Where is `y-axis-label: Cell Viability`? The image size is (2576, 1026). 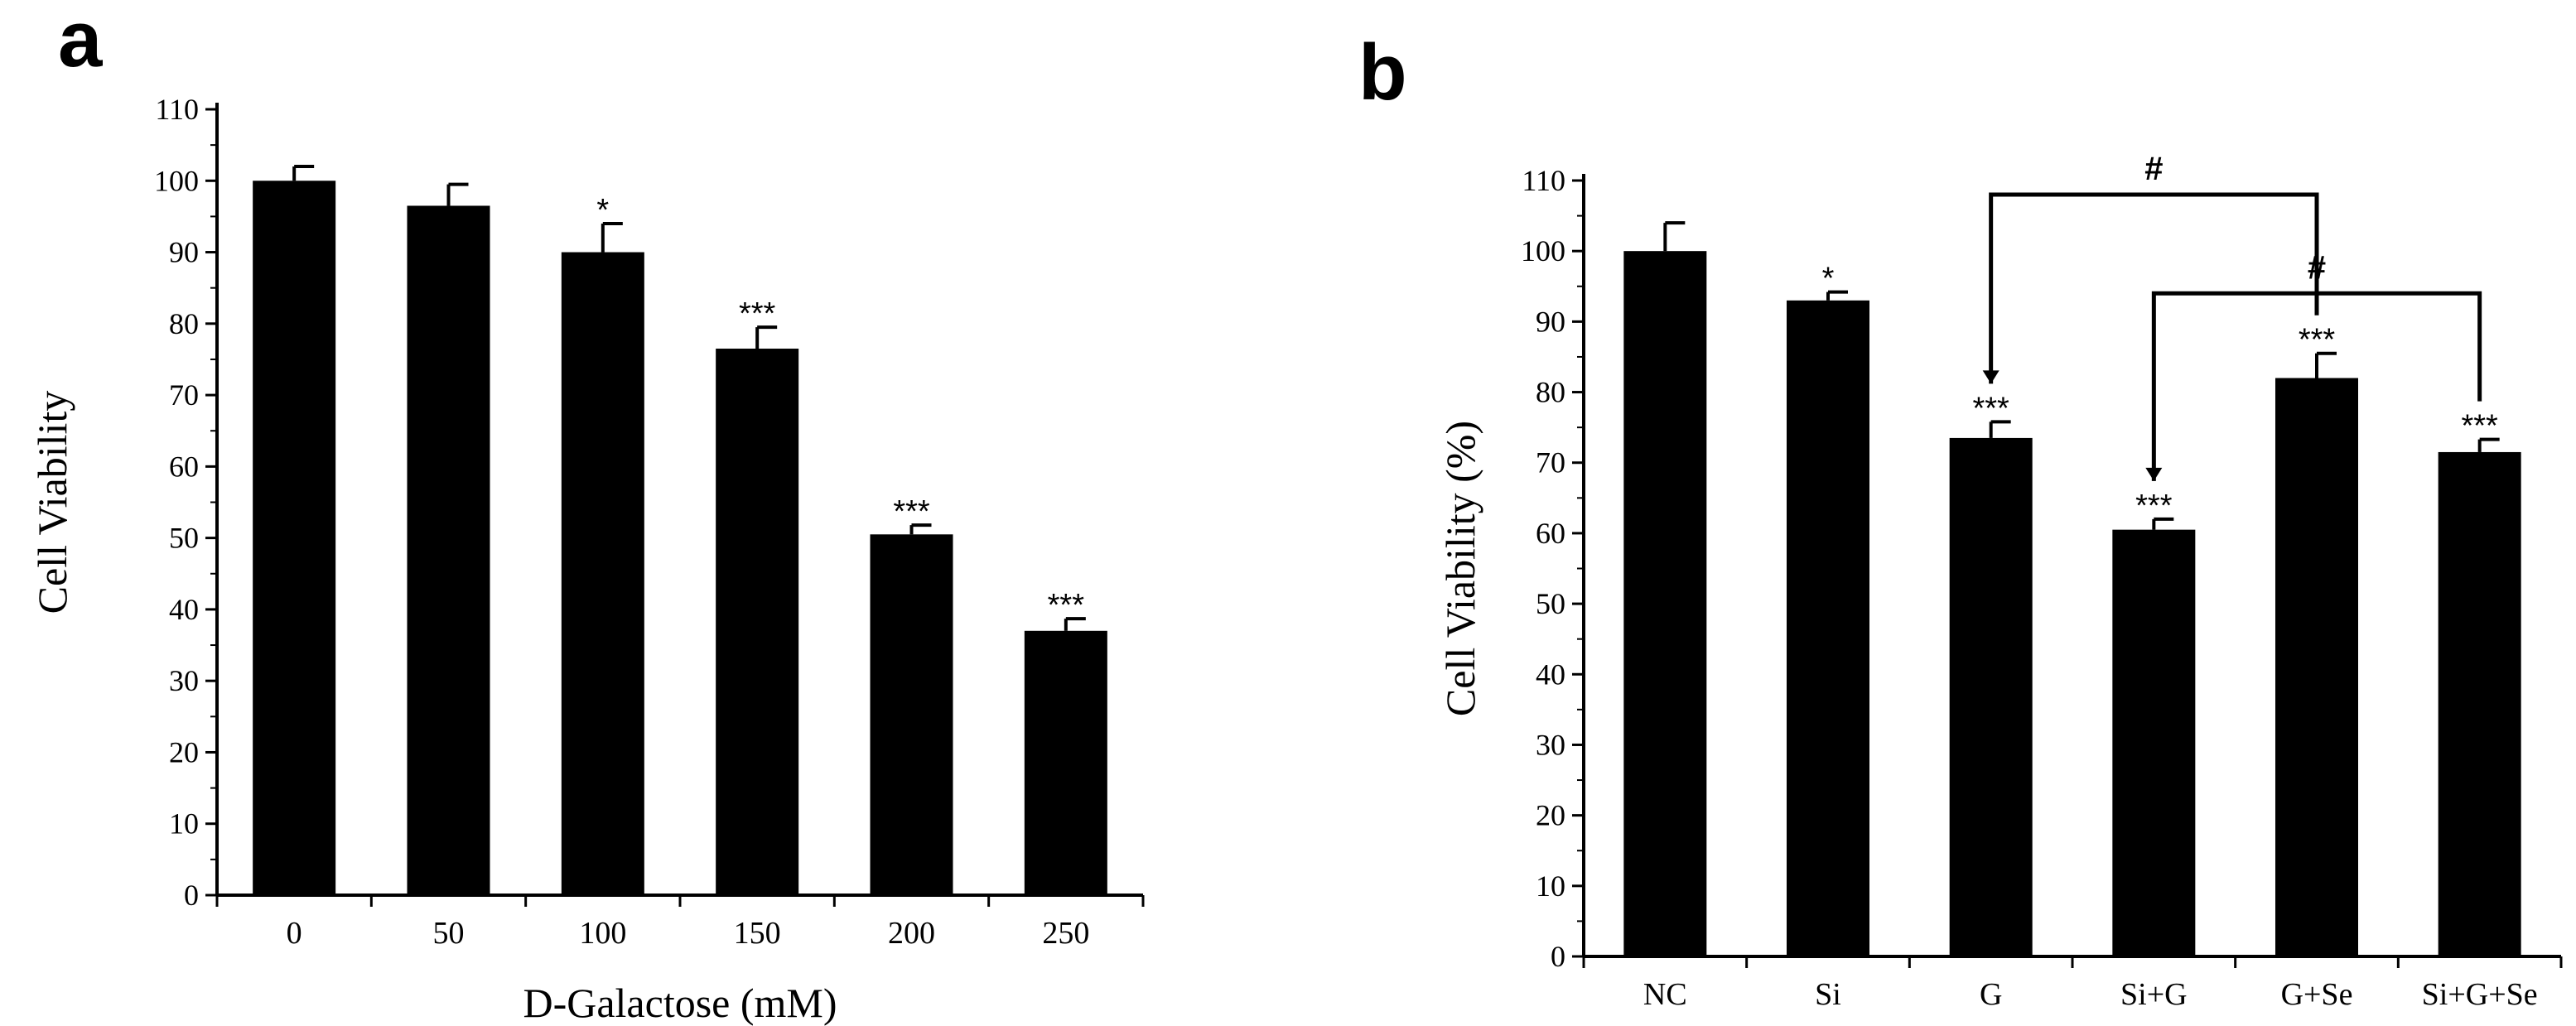
y-axis-label: Cell Viability is located at coordinates (52, 502).